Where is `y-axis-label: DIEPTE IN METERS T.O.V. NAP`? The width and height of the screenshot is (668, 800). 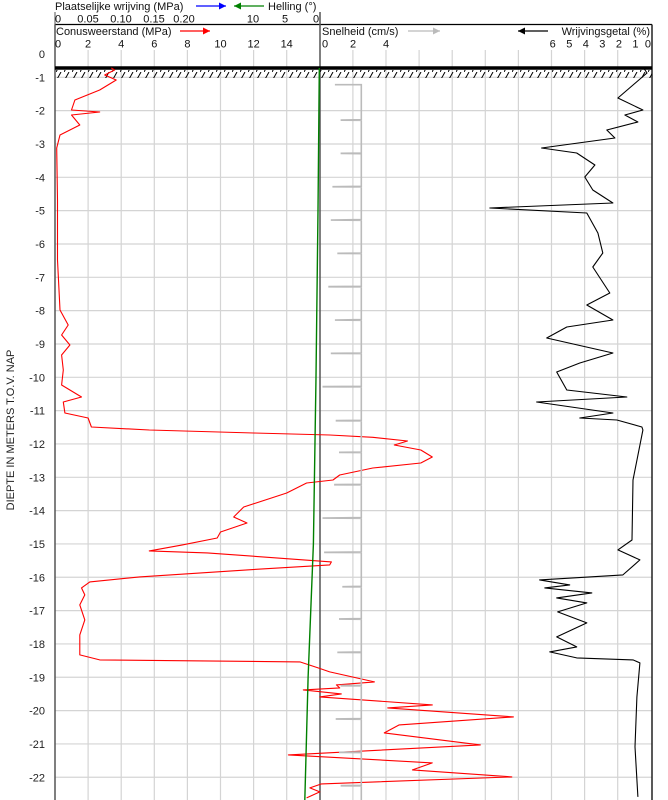
y-axis-label: DIEPTE IN METERS T.O.V. NAP is located at coordinates (11, 430).